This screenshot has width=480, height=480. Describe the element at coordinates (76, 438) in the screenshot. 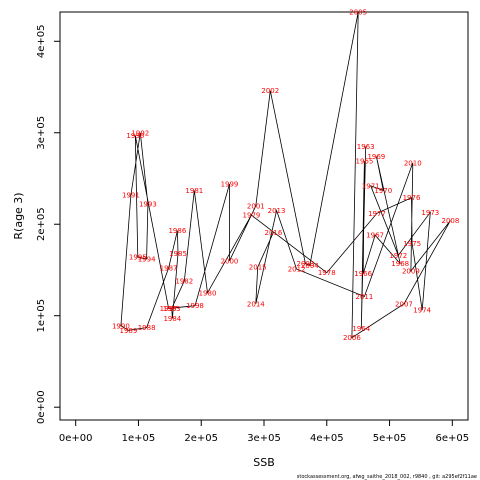

I see `x-tick-label: 0e+00` at that location.